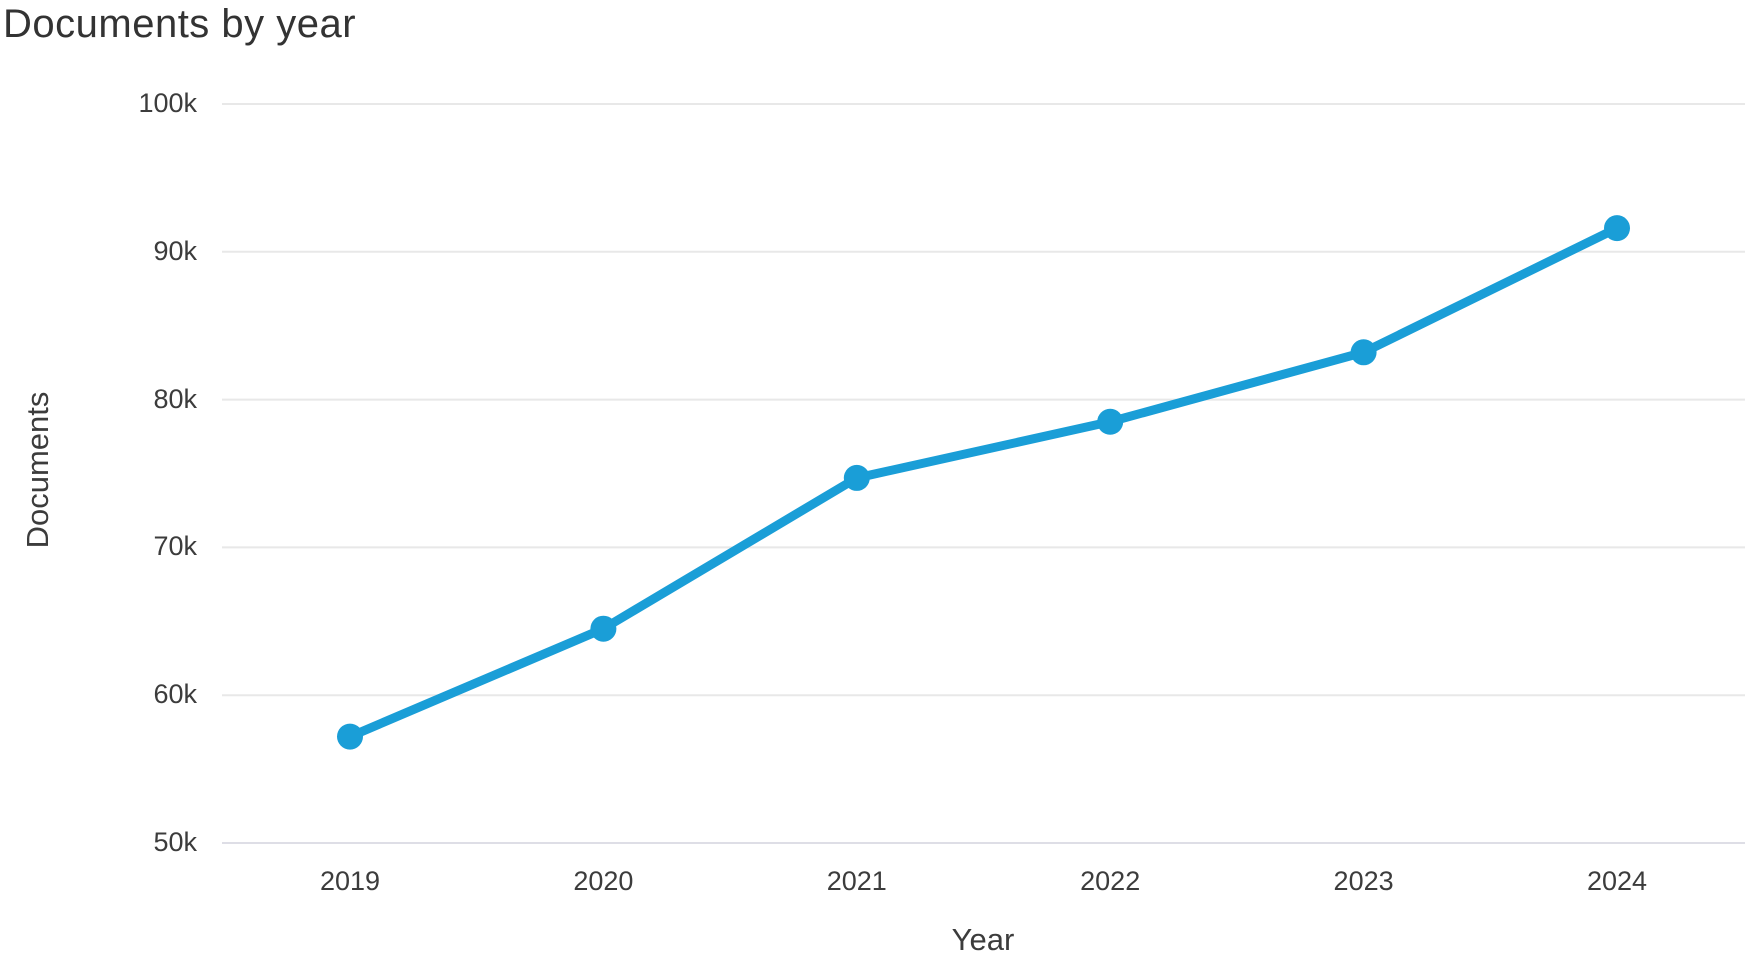 The image size is (1750, 965). Describe the element at coordinates (350, 881) in the screenshot. I see `x-tick-label: 2019` at that location.